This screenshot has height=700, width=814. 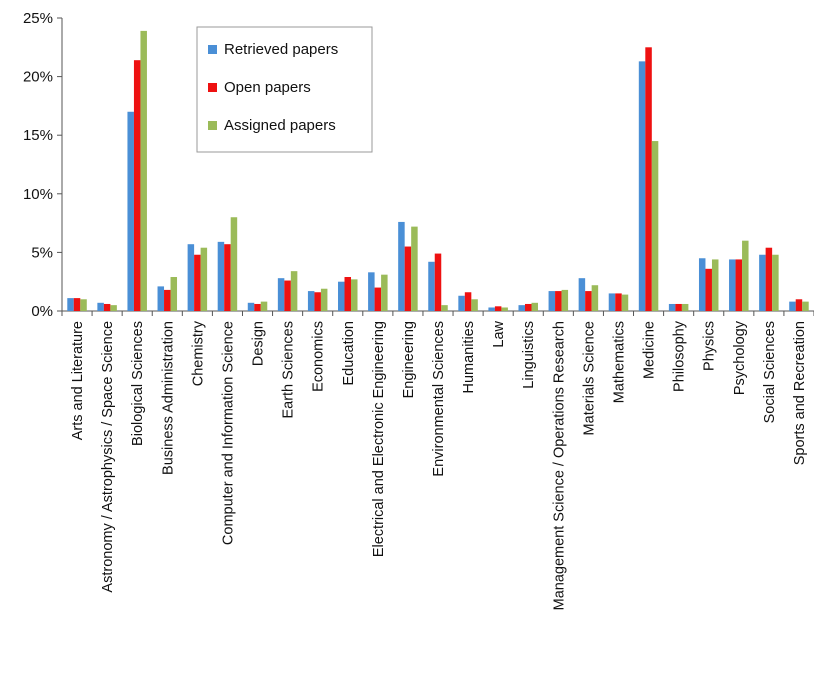 What do you see at coordinates (108, 457) in the screenshot?
I see `x-category-label: Astronomy / Astrophysics / Space Science` at bounding box center [108, 457].